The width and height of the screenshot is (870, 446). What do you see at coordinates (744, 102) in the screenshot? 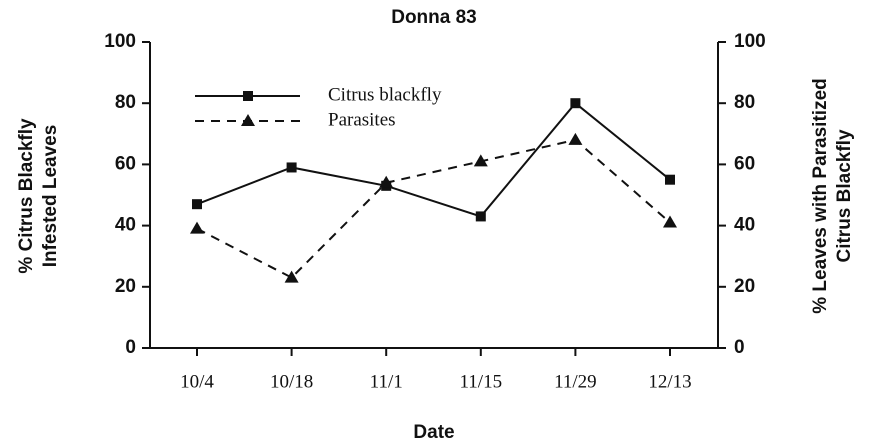
I see `y2-tick-label: 80` at bounding box center [744, 102].